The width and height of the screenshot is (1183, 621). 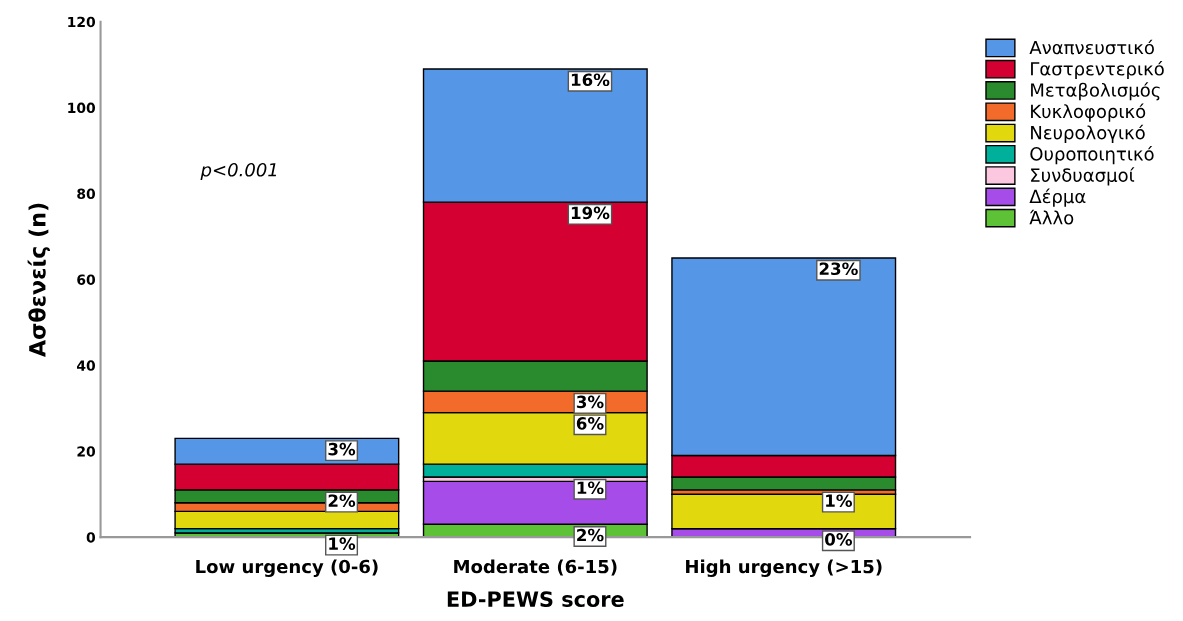 I want to click on annotation: 23%, so click(x=838, y=269).